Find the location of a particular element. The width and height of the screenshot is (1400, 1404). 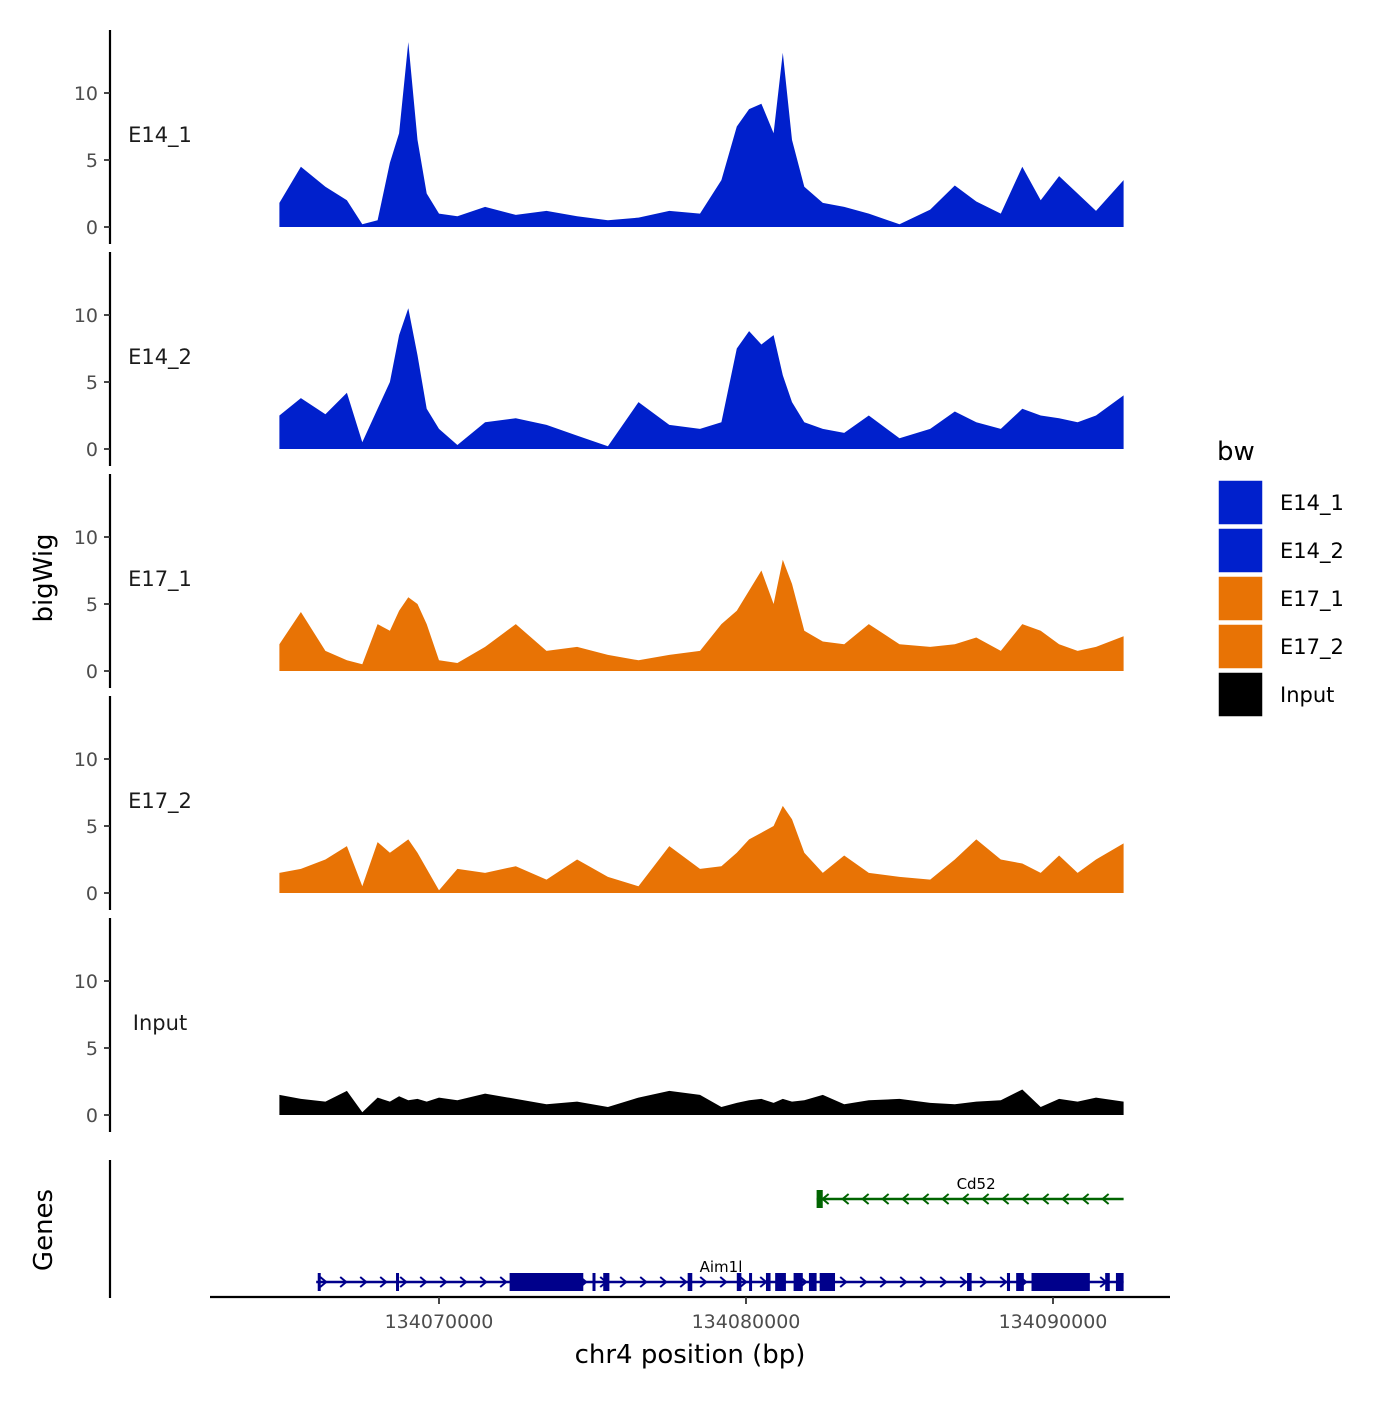

gene-label-cd52: Cd52 is located at coordinates (976, 1184).